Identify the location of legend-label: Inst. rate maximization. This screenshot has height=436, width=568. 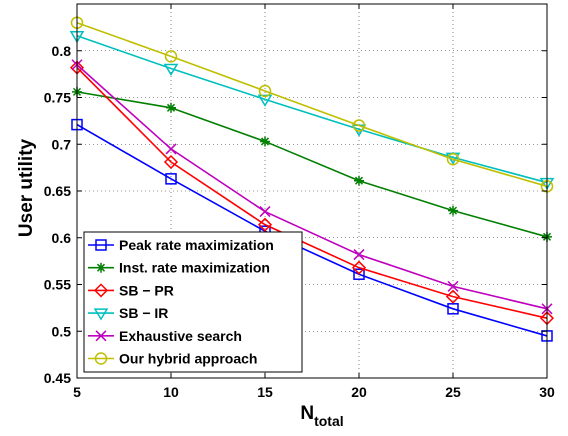
(194, 268).